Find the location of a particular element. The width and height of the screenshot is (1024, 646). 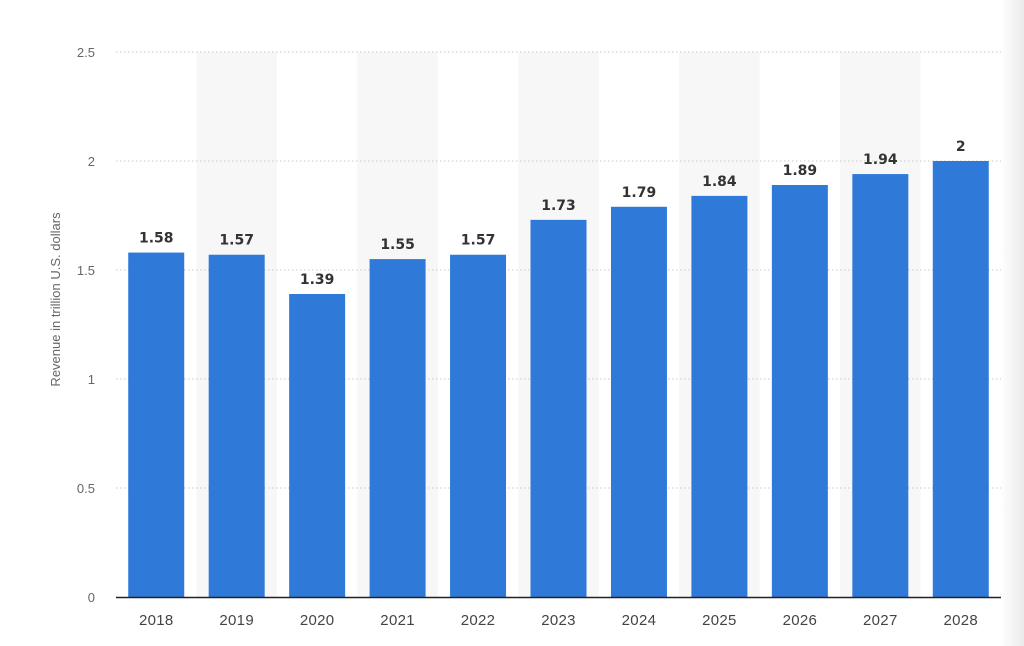

bar-2023 is located at coordinates (558, 408).